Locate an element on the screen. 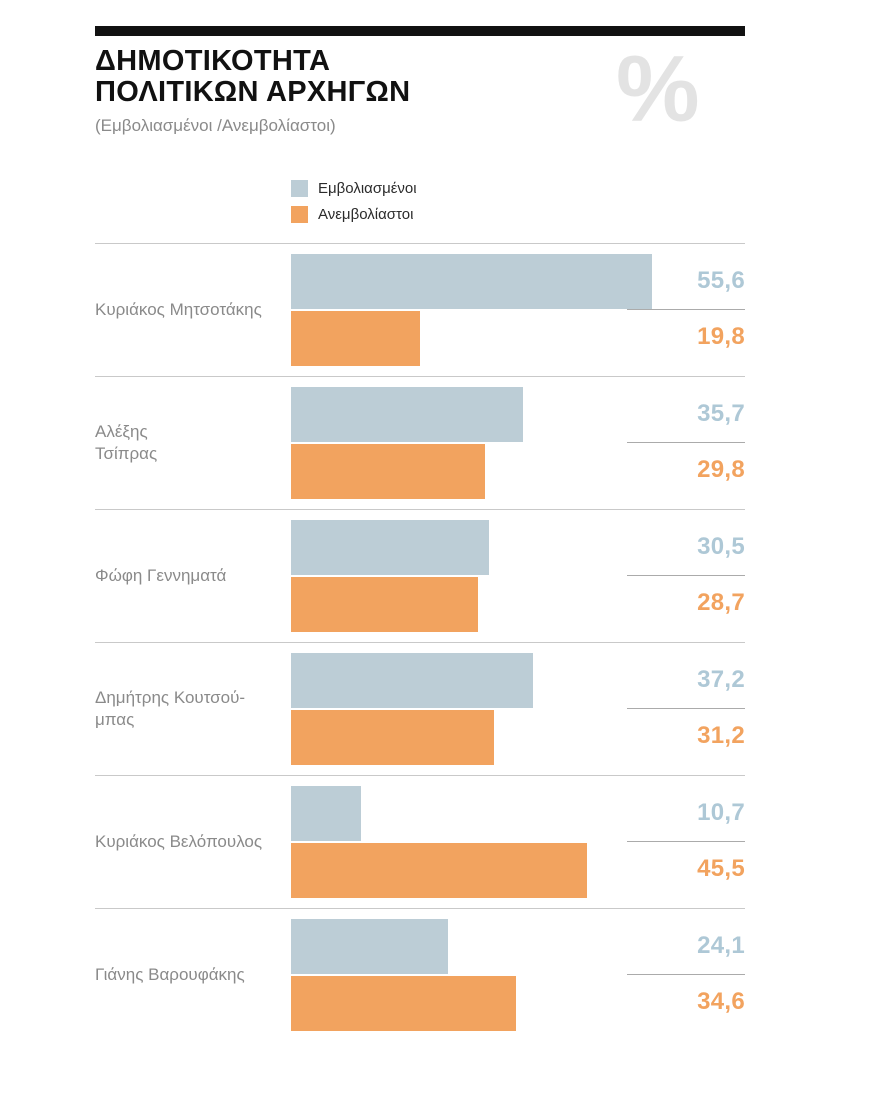  page-subtitle: (Εμβολιασμένοι /Ανεμβολίαστοι) is located at coordinates (215, 125).